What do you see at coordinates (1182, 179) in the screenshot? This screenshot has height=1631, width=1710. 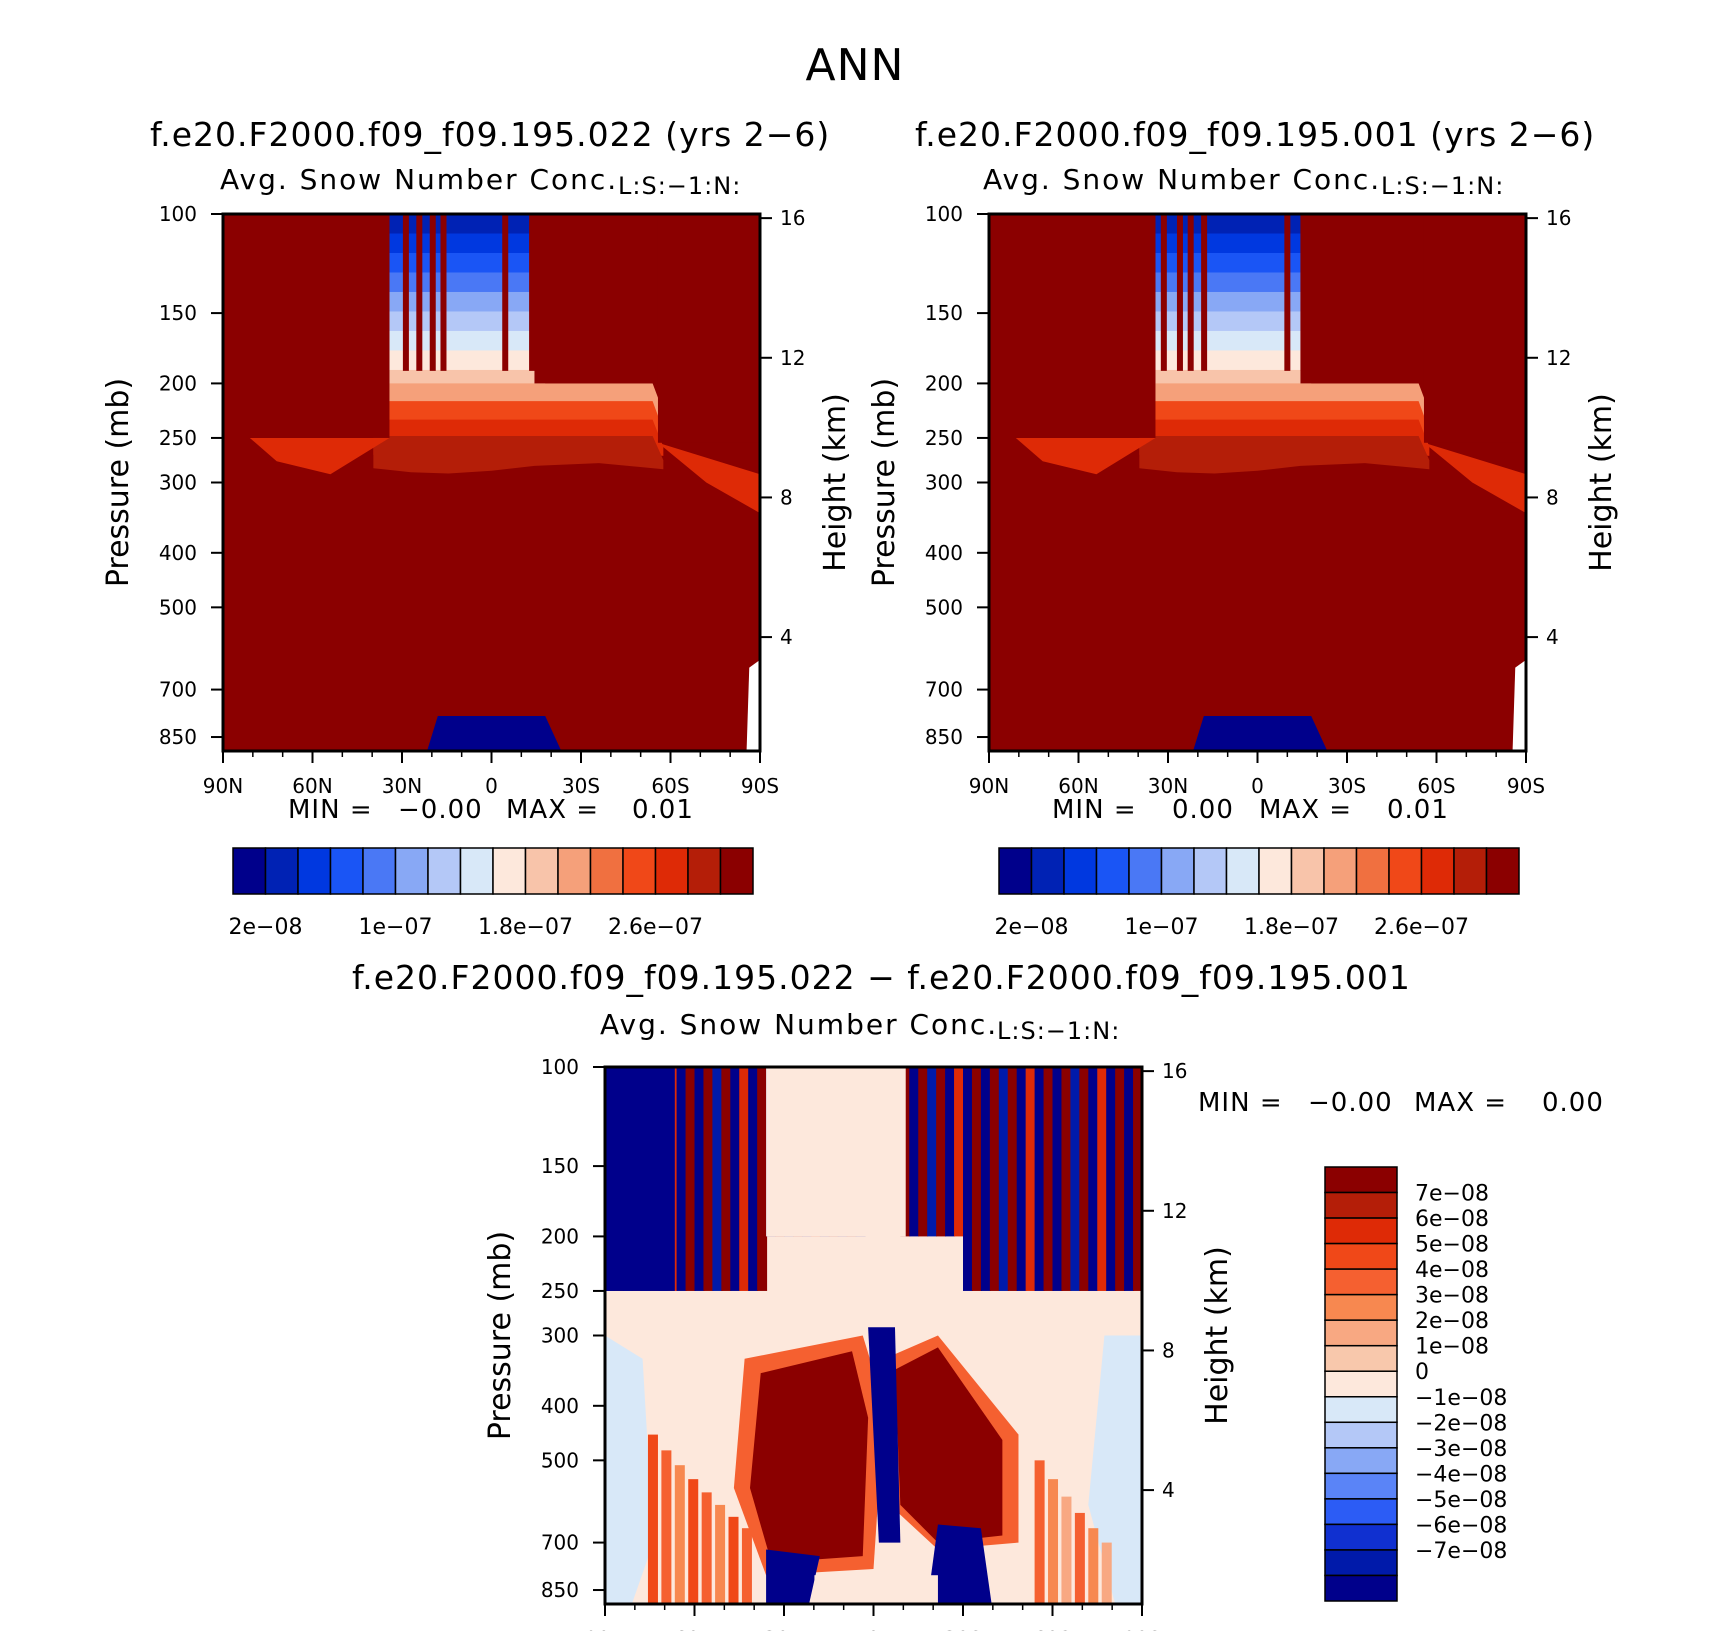 I see `panel-2-variable: Avg. Snow Number Conc.` at bounding box center [1182, 179].